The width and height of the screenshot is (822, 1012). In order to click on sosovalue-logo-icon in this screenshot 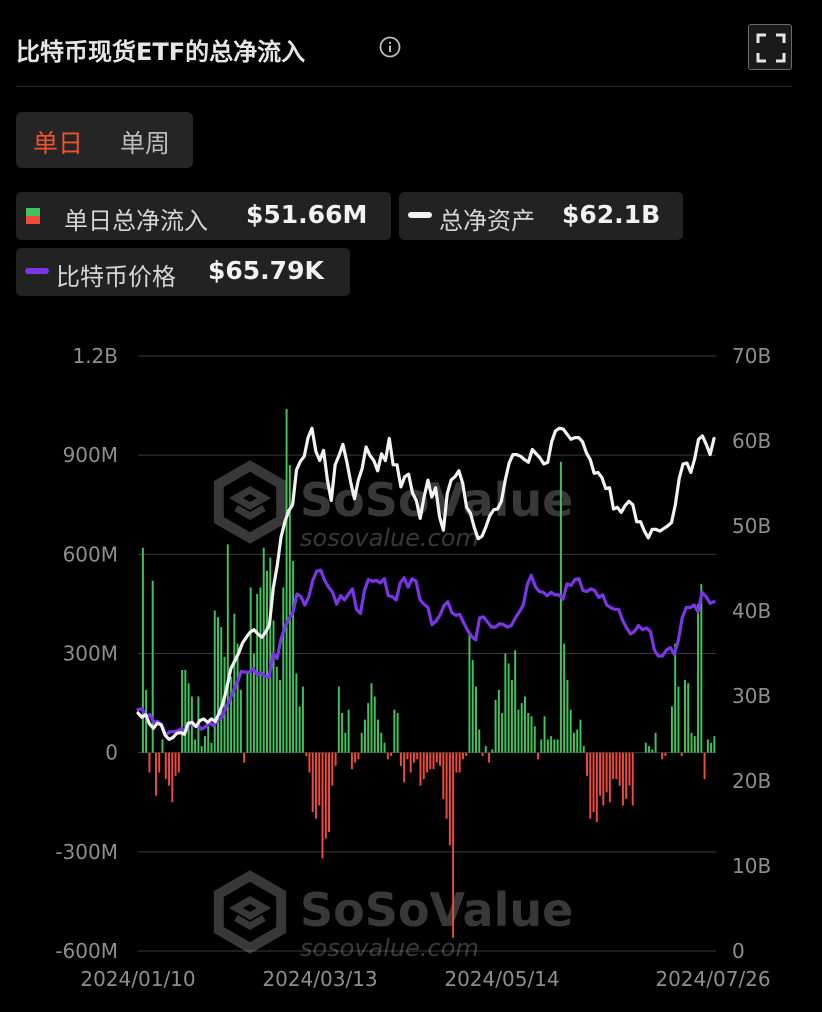, I will do `click(250, 912)`.